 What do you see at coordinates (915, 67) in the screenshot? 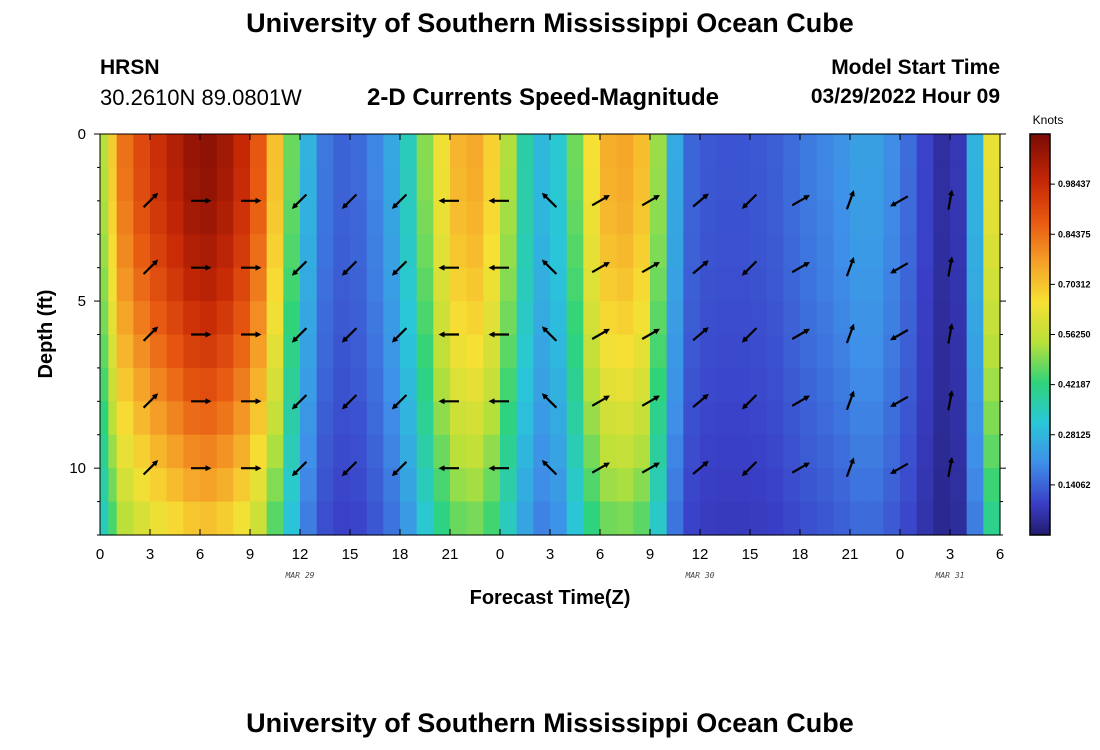
I see `model-start-label: Model Start Time` at bounding box center [915, 67].